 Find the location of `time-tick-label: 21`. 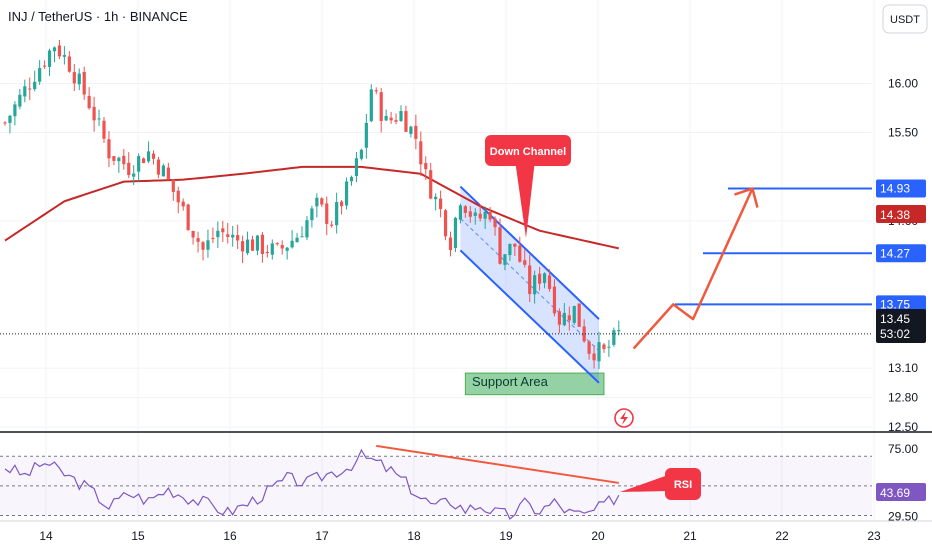

time-tick-label: 21 is located at coordinates (690, 536).